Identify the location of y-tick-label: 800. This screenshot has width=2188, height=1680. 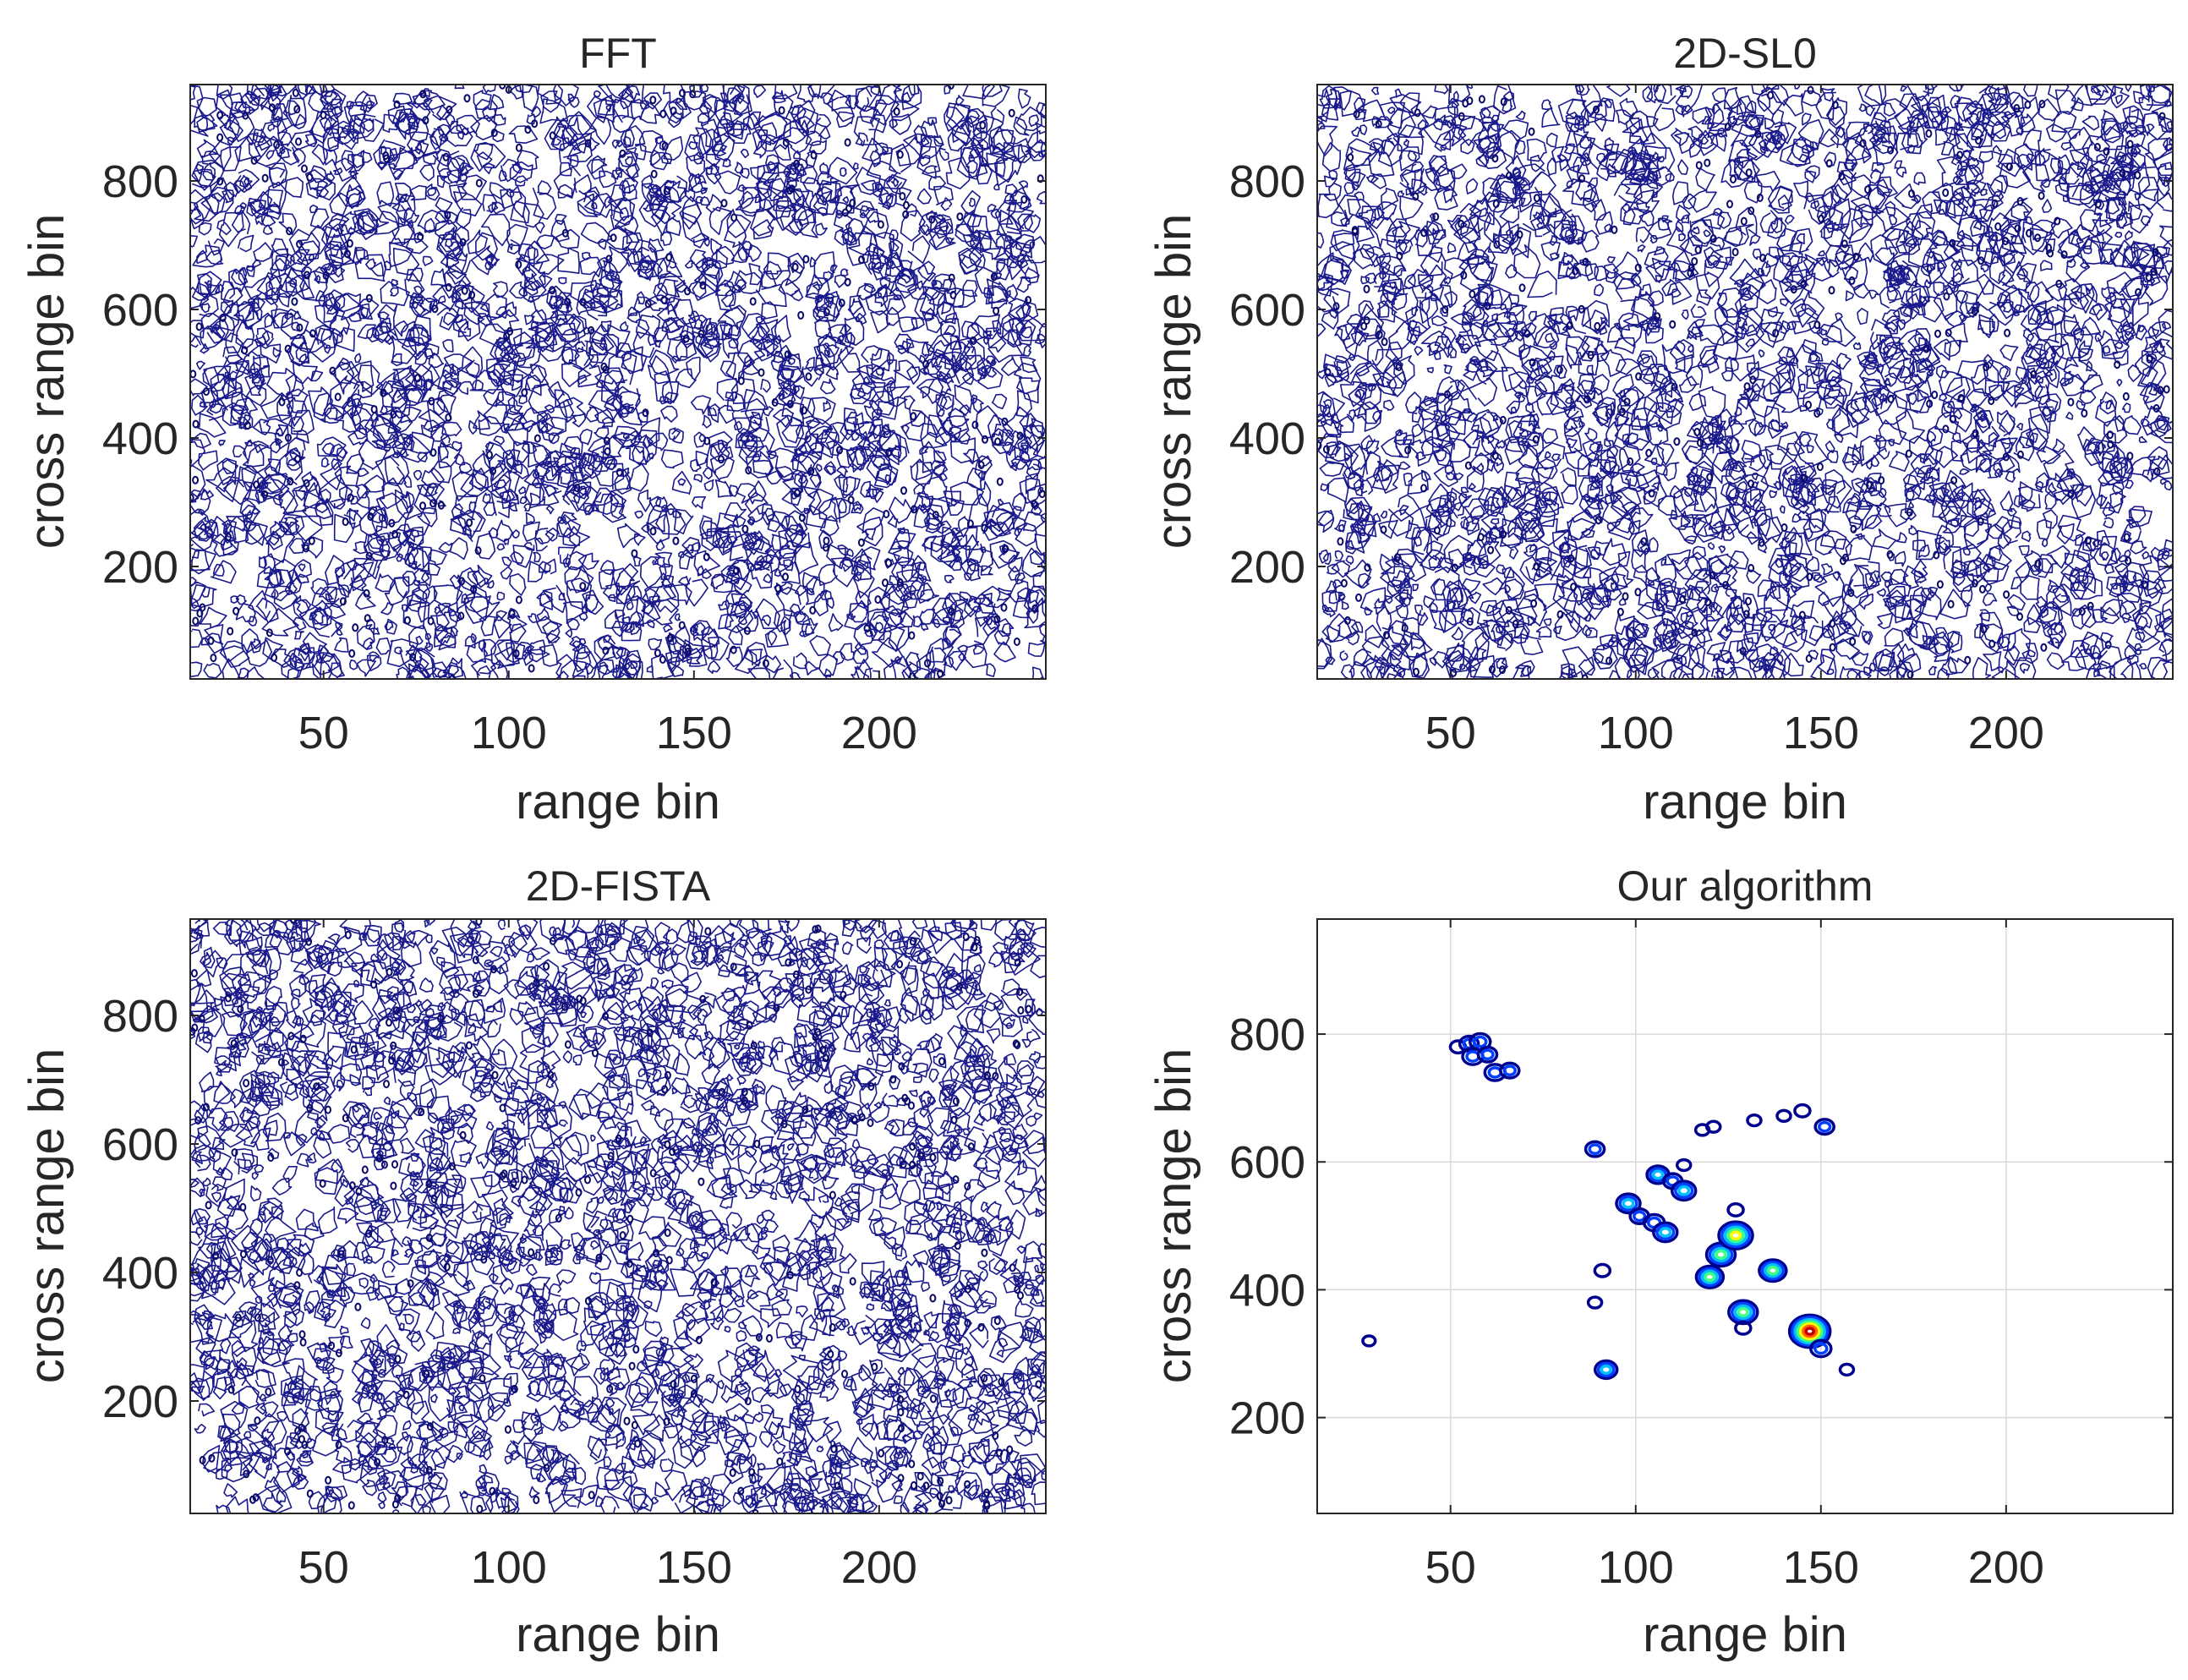
(1267, 1035).